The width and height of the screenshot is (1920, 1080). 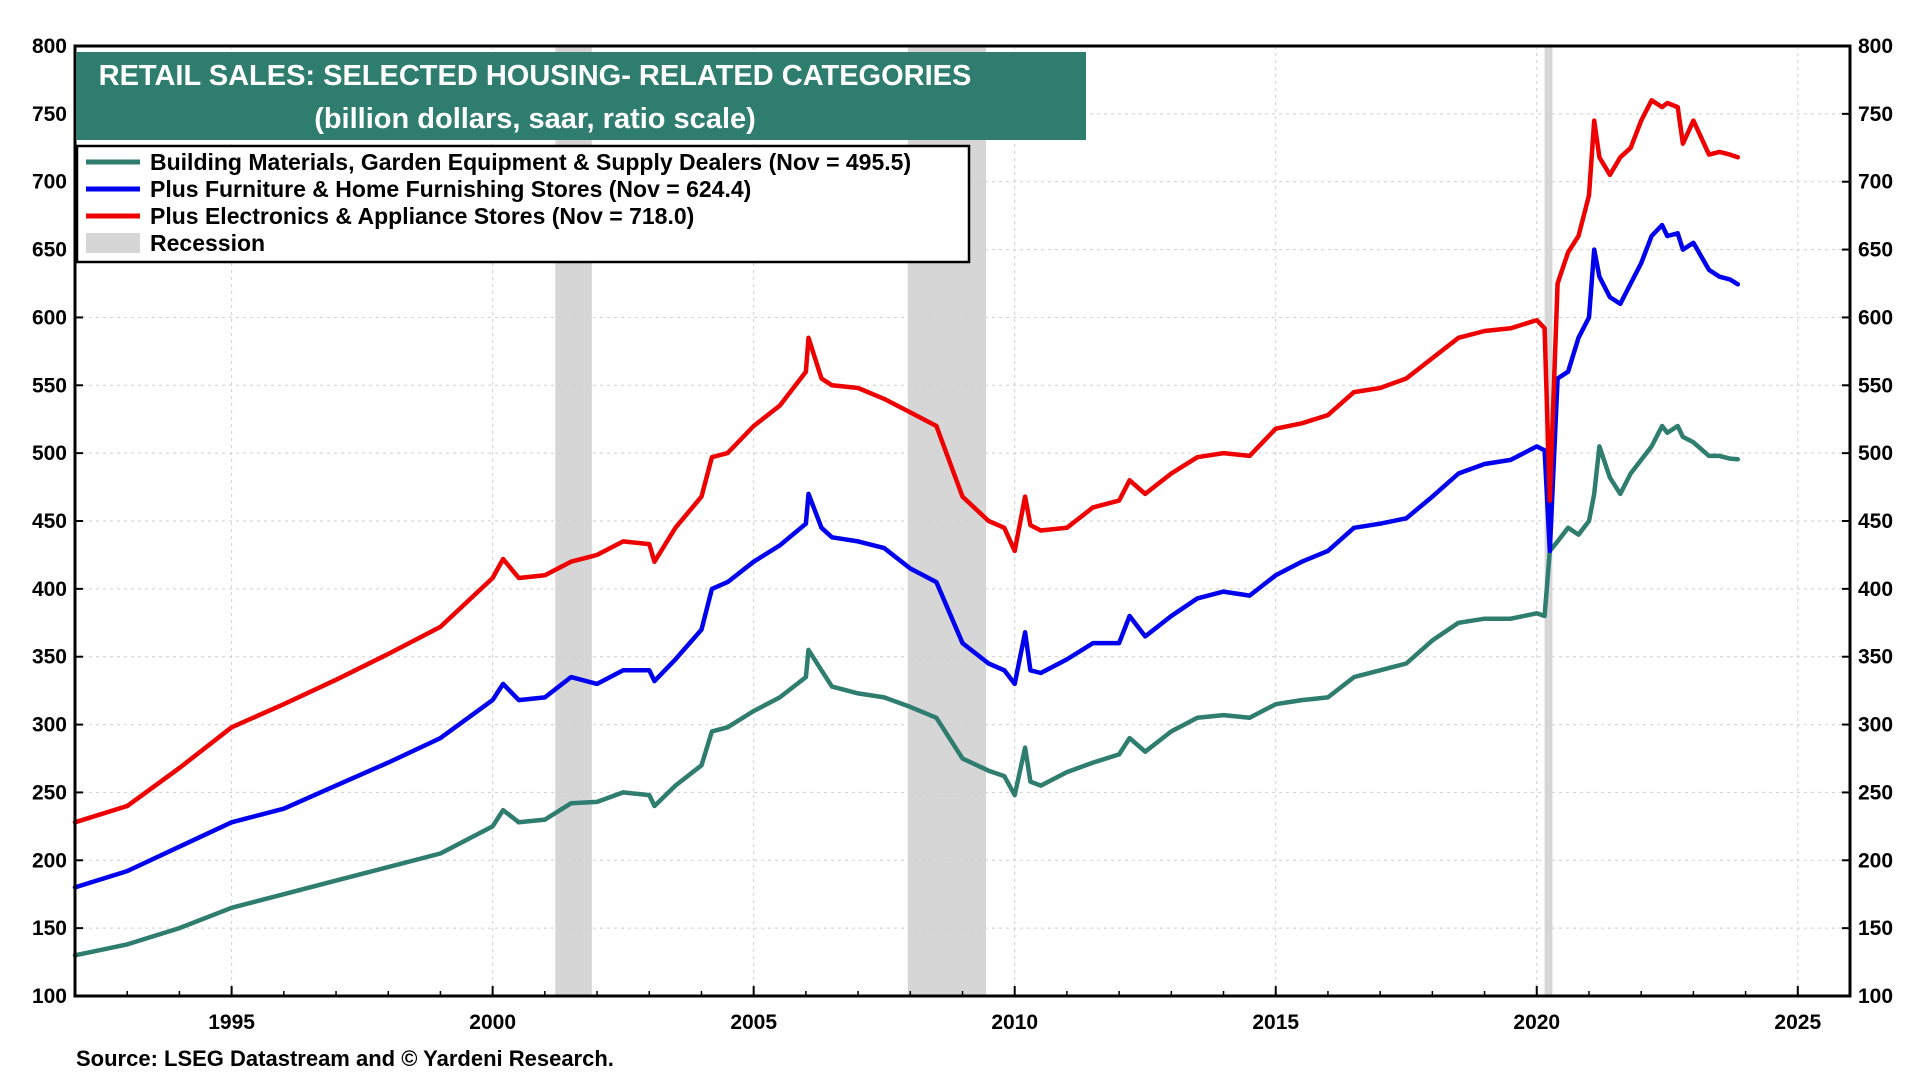 What do you see at coordinates (49, 46) in the screenshot?
I see `y-tick-label-left: 800` at bounding box center [49, 46].